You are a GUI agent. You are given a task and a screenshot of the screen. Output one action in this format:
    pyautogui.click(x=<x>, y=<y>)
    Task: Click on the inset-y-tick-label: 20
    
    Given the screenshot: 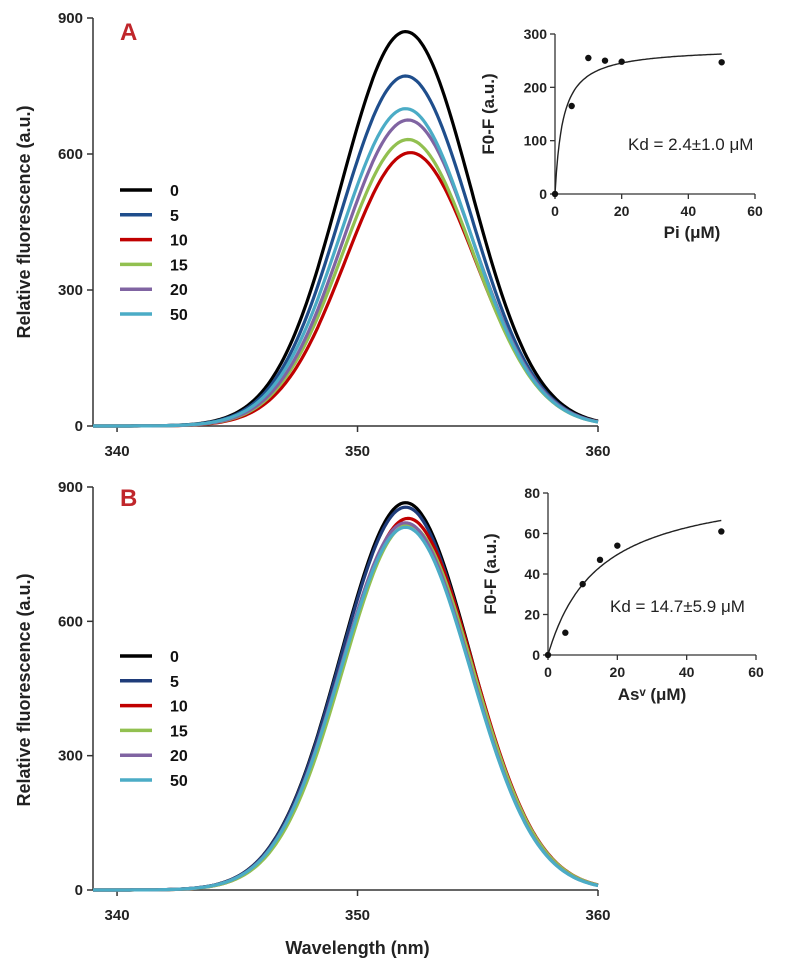 What is the action you would take?
    pyautogui.click(x=532, y=615)
    